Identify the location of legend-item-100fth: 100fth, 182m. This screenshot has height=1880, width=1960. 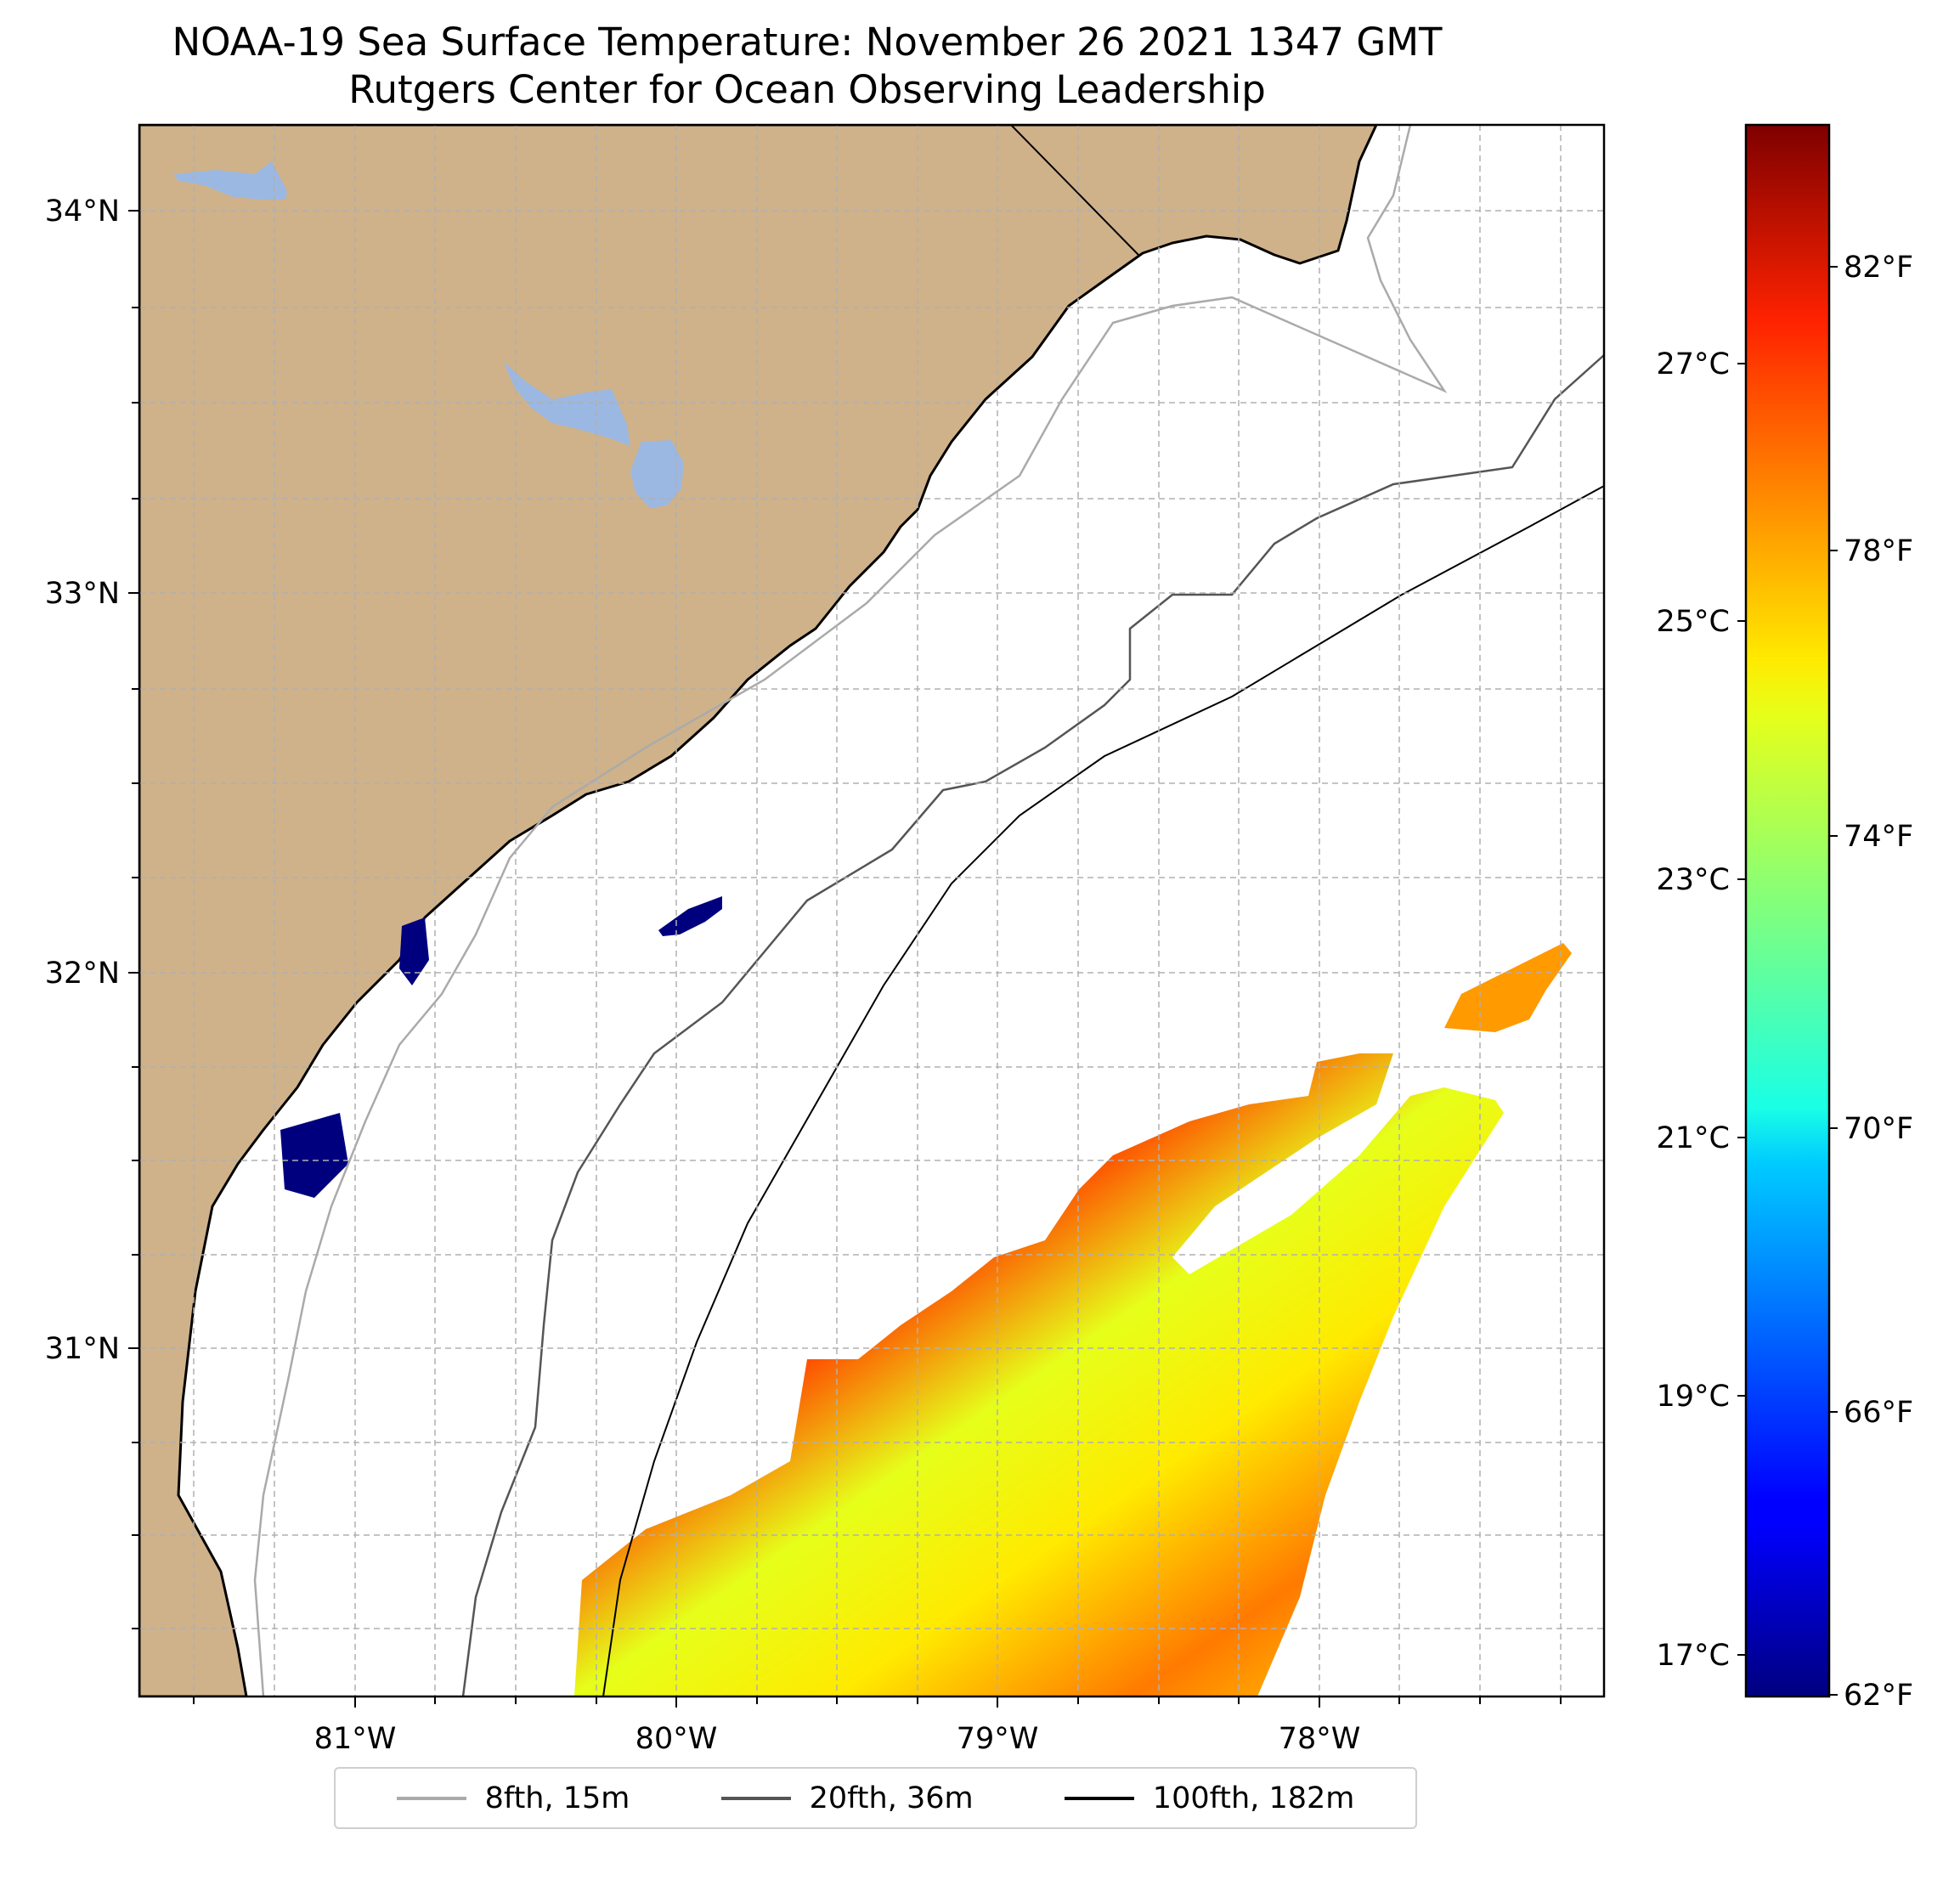
(1210, 1798).